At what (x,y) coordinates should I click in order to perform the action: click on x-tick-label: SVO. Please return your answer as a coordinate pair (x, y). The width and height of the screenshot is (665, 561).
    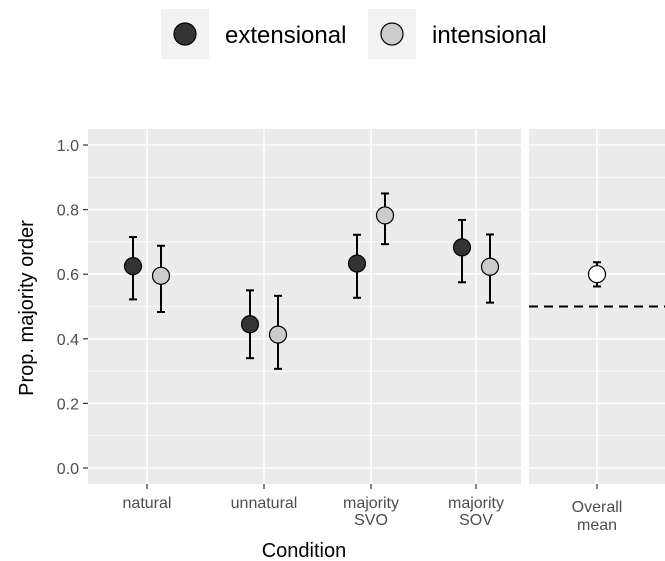
    Looking at the image, I should click on (371, 520).